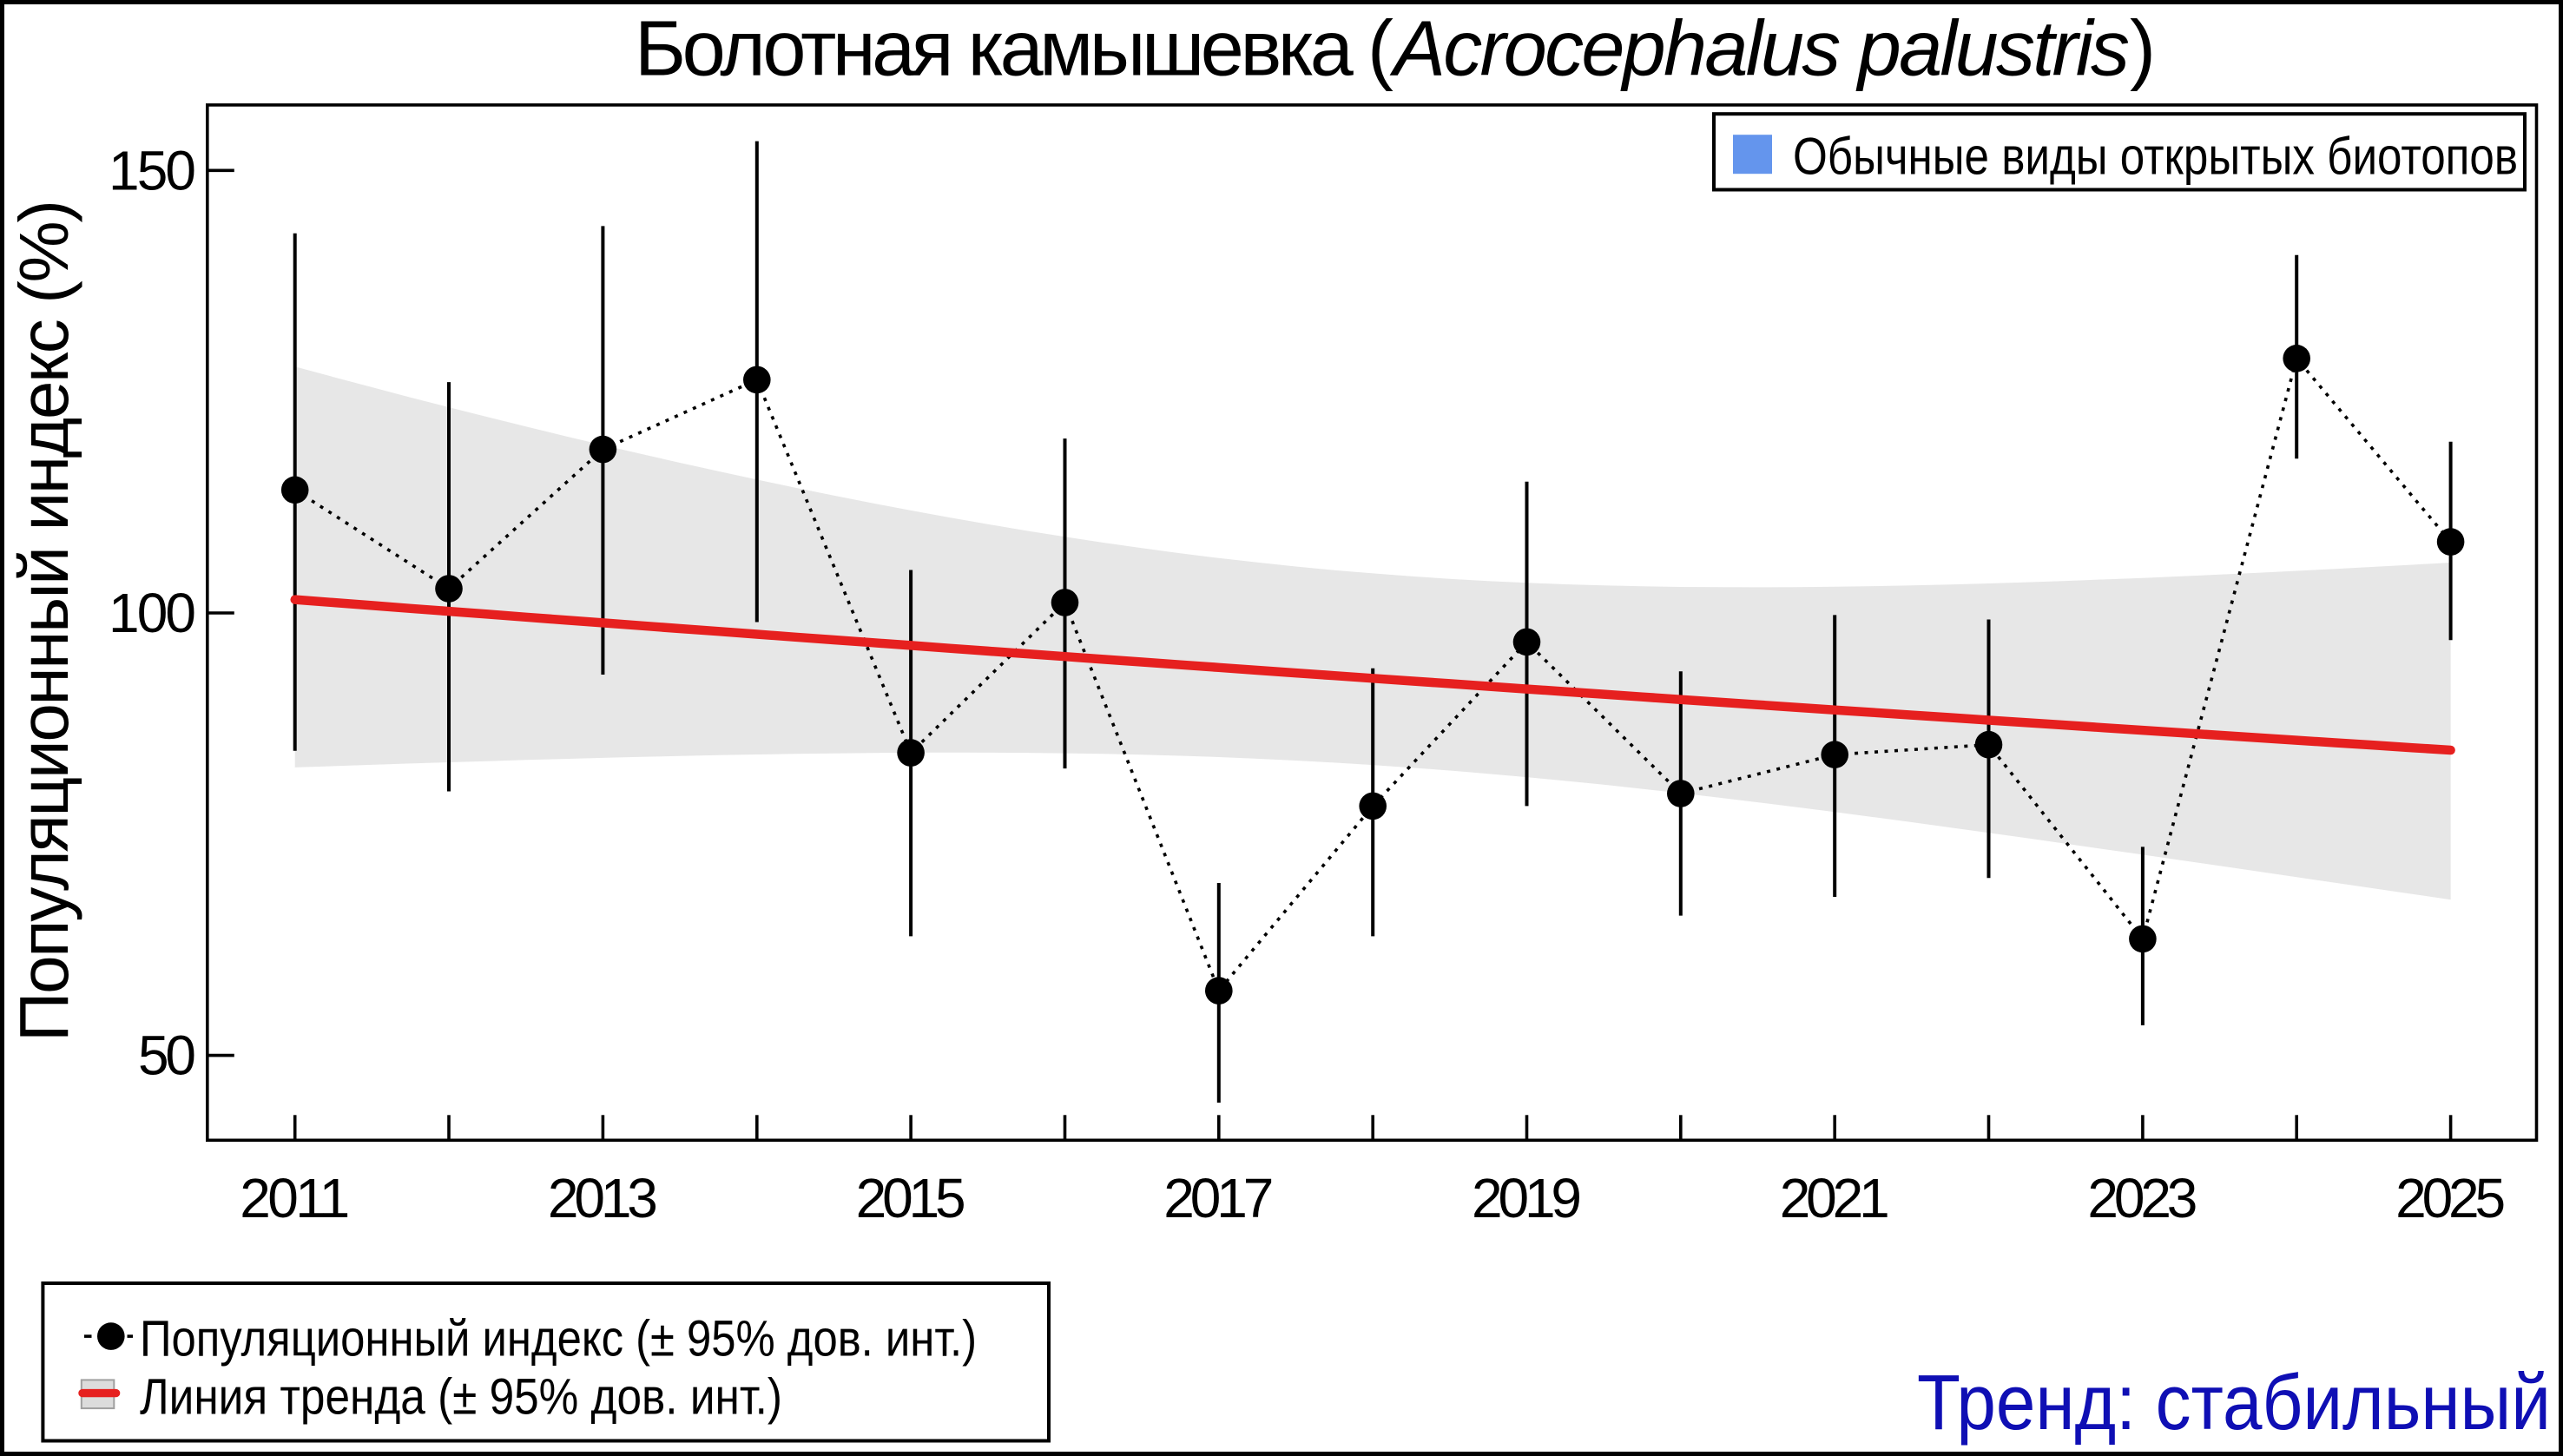 The image size is (2563, 1456). What do you see at coordinates (2142, 1198) in the screenshot?
I see `svg-text: 2023` at bounding box center [2142, 1198].